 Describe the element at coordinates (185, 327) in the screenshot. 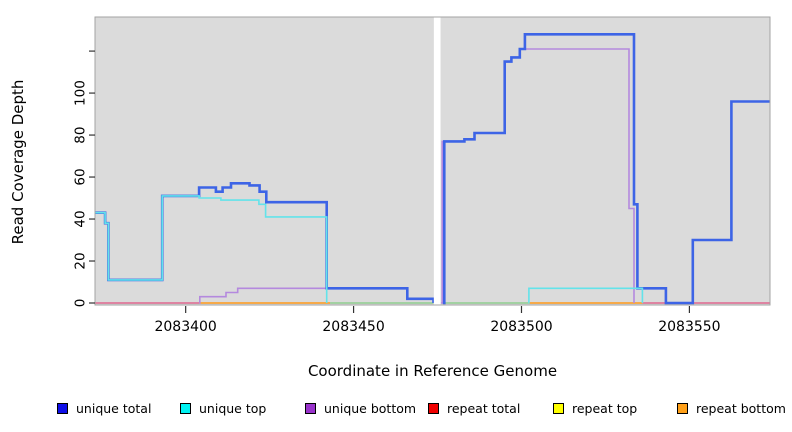

I see `x-tick-label-2083400: 2083400` at that location.